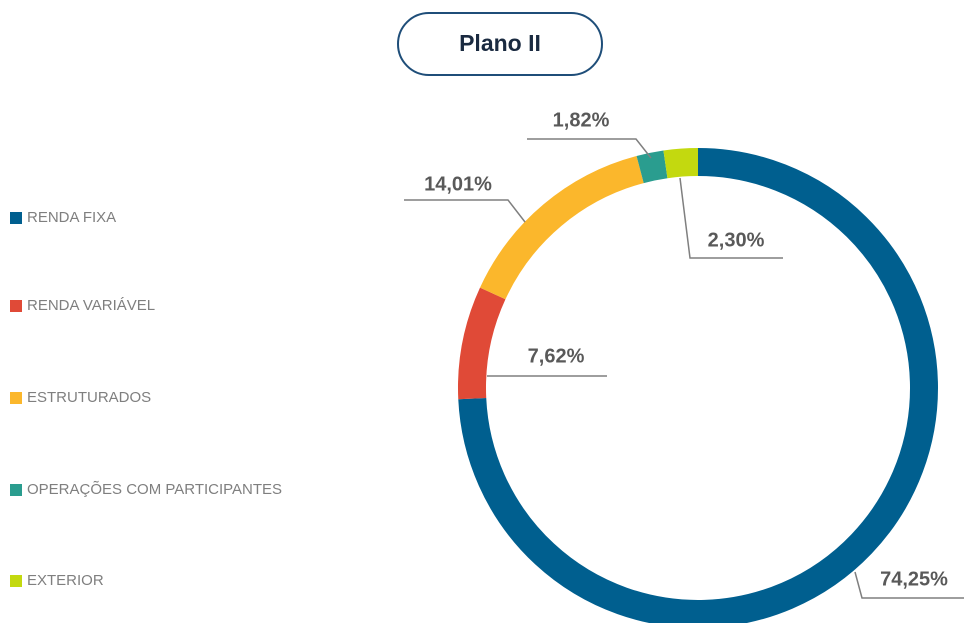  What do you see at coordinates (556, 356) in the screenshot?
I see `data-label: 7,62%` at bounding box center [556, 356].